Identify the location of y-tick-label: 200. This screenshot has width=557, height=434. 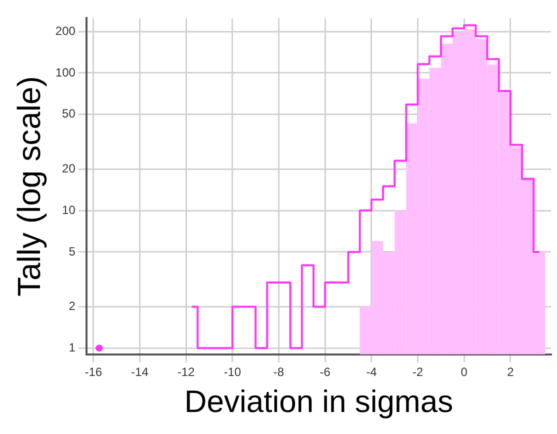
(65, 31).